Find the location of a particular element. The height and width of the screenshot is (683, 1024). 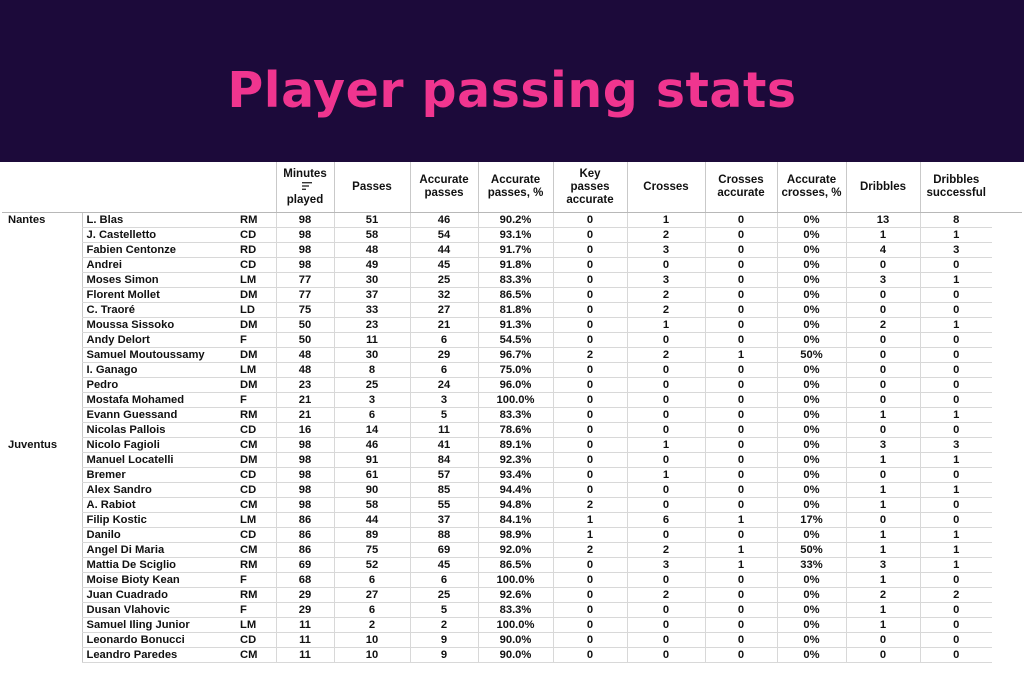

stat-cell: 77 is located at coordinates (304, 295).